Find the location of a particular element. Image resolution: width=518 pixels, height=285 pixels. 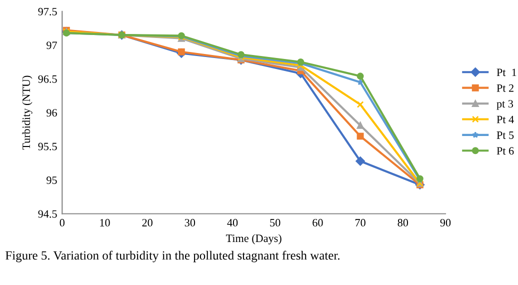

x-tick-label: 0 is located at coordinates (62, 222).